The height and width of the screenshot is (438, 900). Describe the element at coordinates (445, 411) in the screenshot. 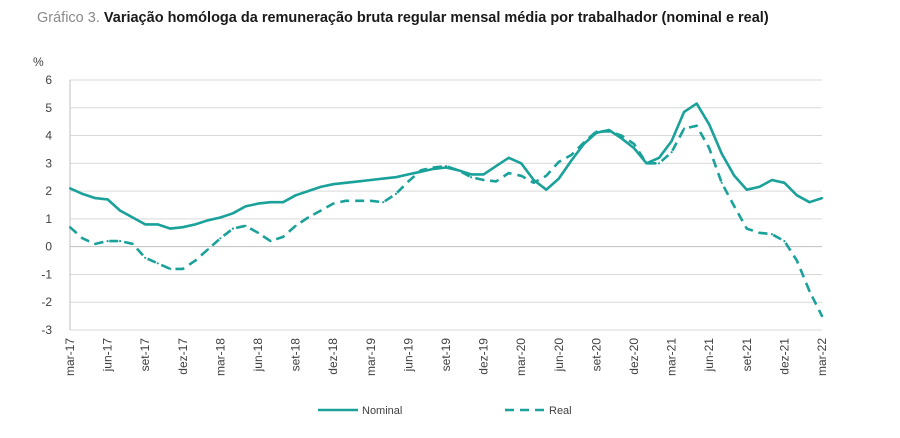

I see `legend: Nominal Real` at that location.